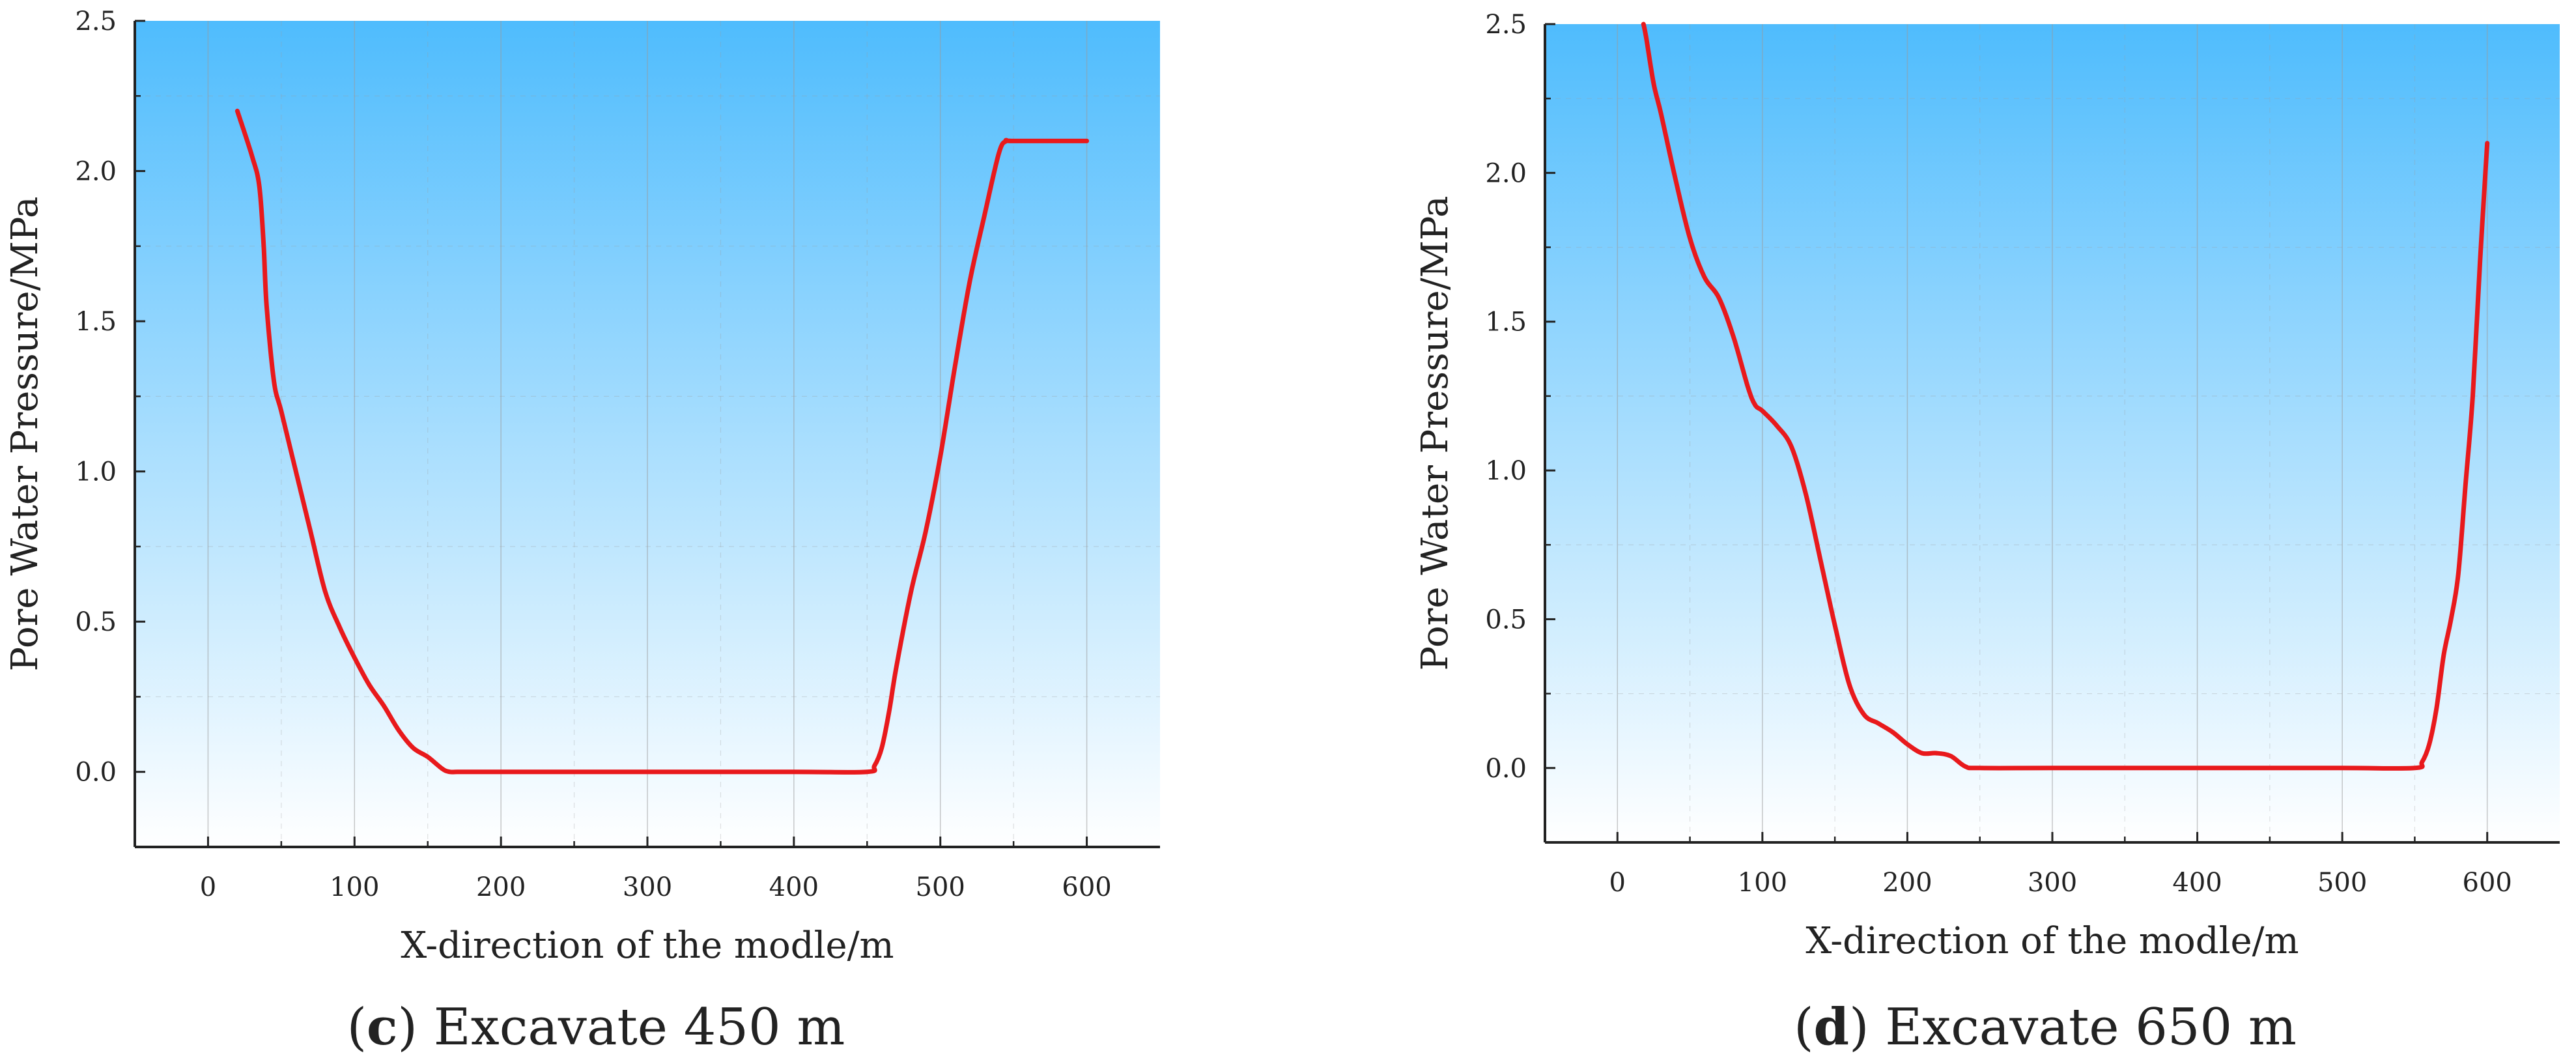 This screenshot has width=2576, height=1060. I want to click on caption-rest: ) Excavate 450 m, so click(621, 1027).